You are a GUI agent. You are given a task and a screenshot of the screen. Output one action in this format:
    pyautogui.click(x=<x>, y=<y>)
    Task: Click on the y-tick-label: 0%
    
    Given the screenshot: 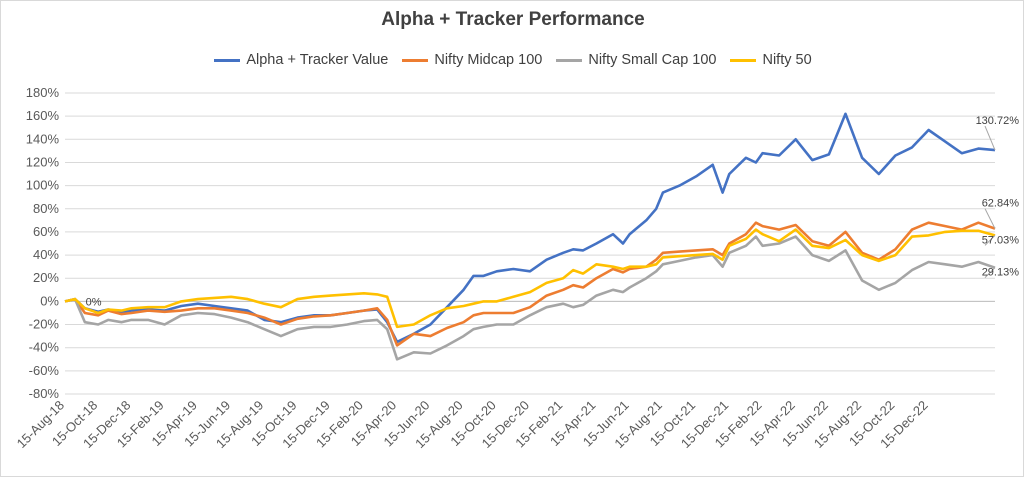 What is the action you would take?
    pyautogui.click(x=49, y=300)
    